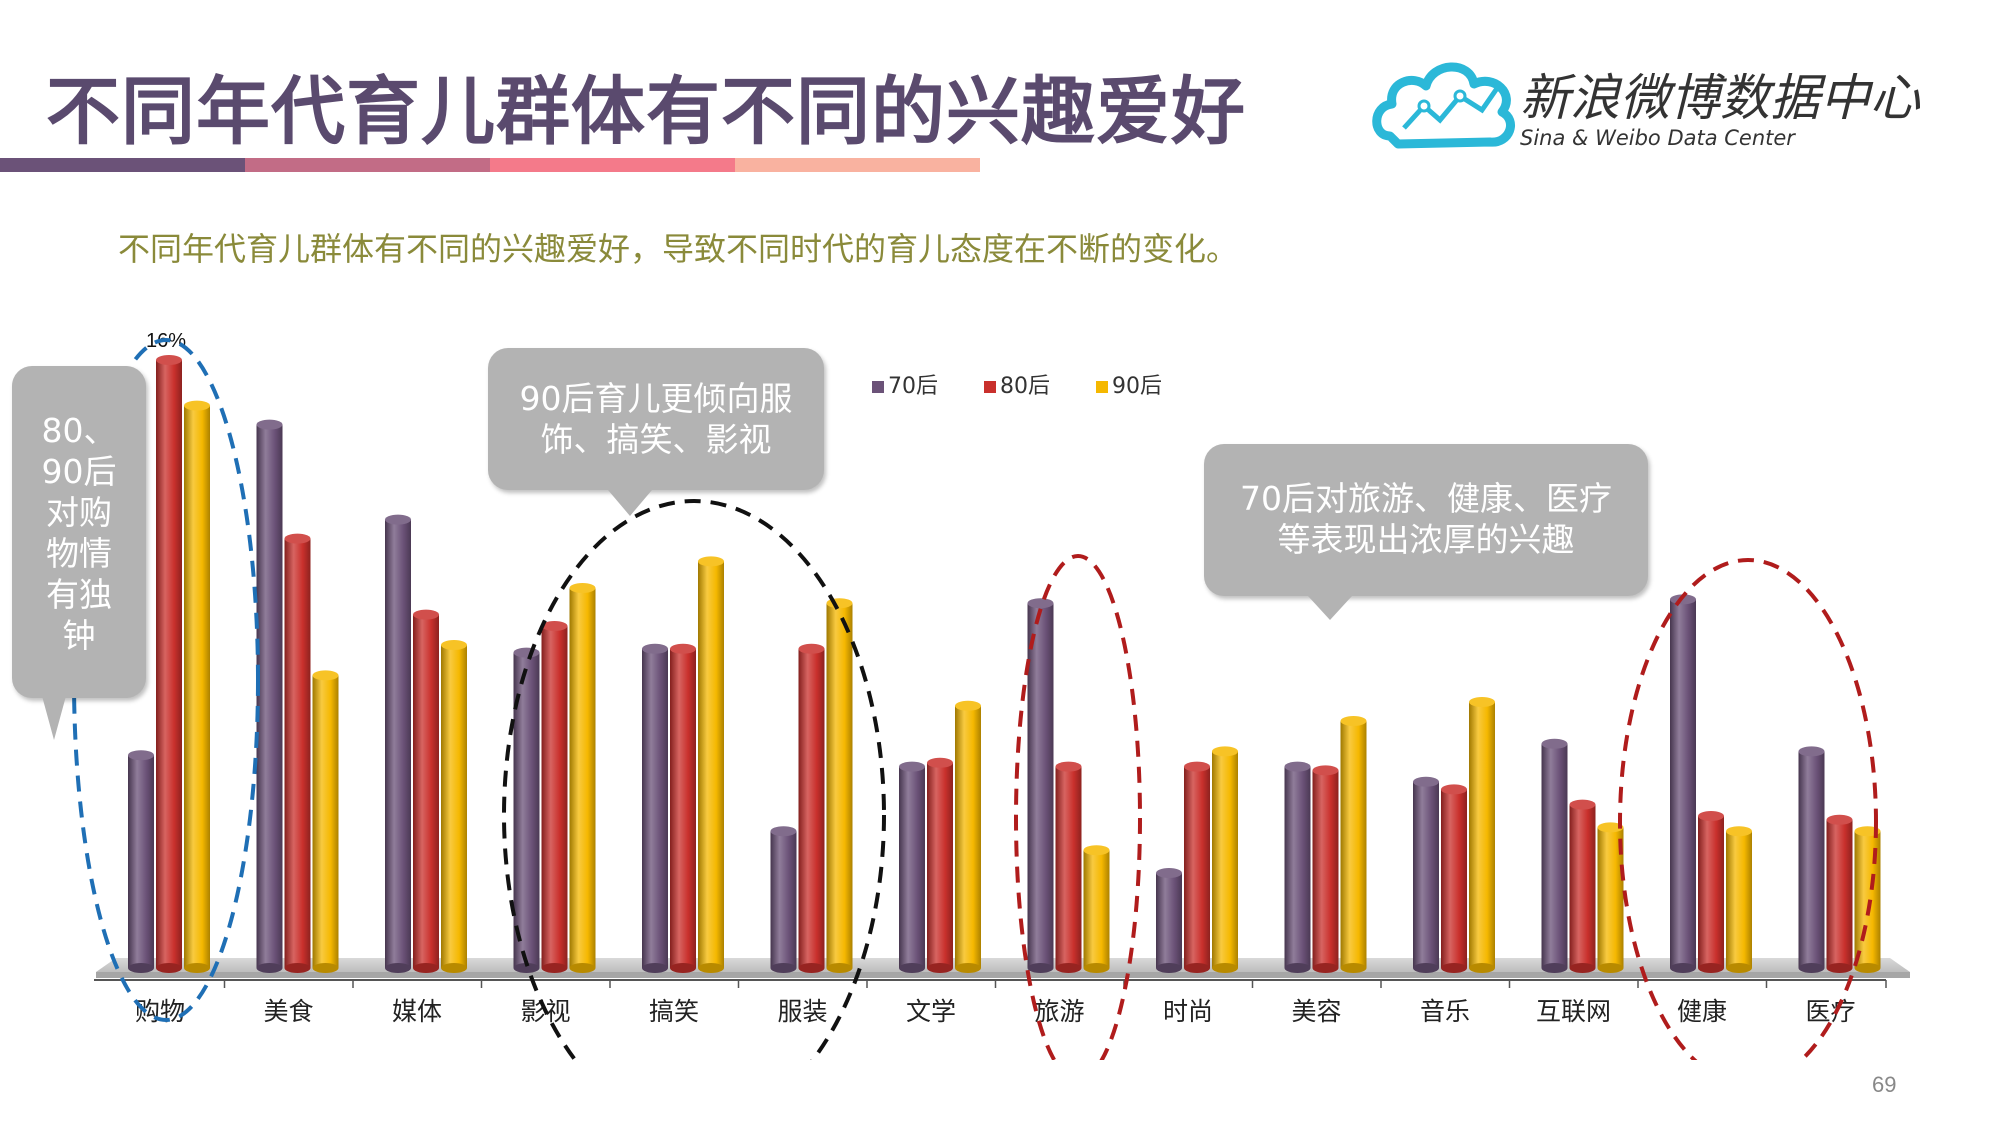  I want to click on bar-70后-购物, so click(141, 861).